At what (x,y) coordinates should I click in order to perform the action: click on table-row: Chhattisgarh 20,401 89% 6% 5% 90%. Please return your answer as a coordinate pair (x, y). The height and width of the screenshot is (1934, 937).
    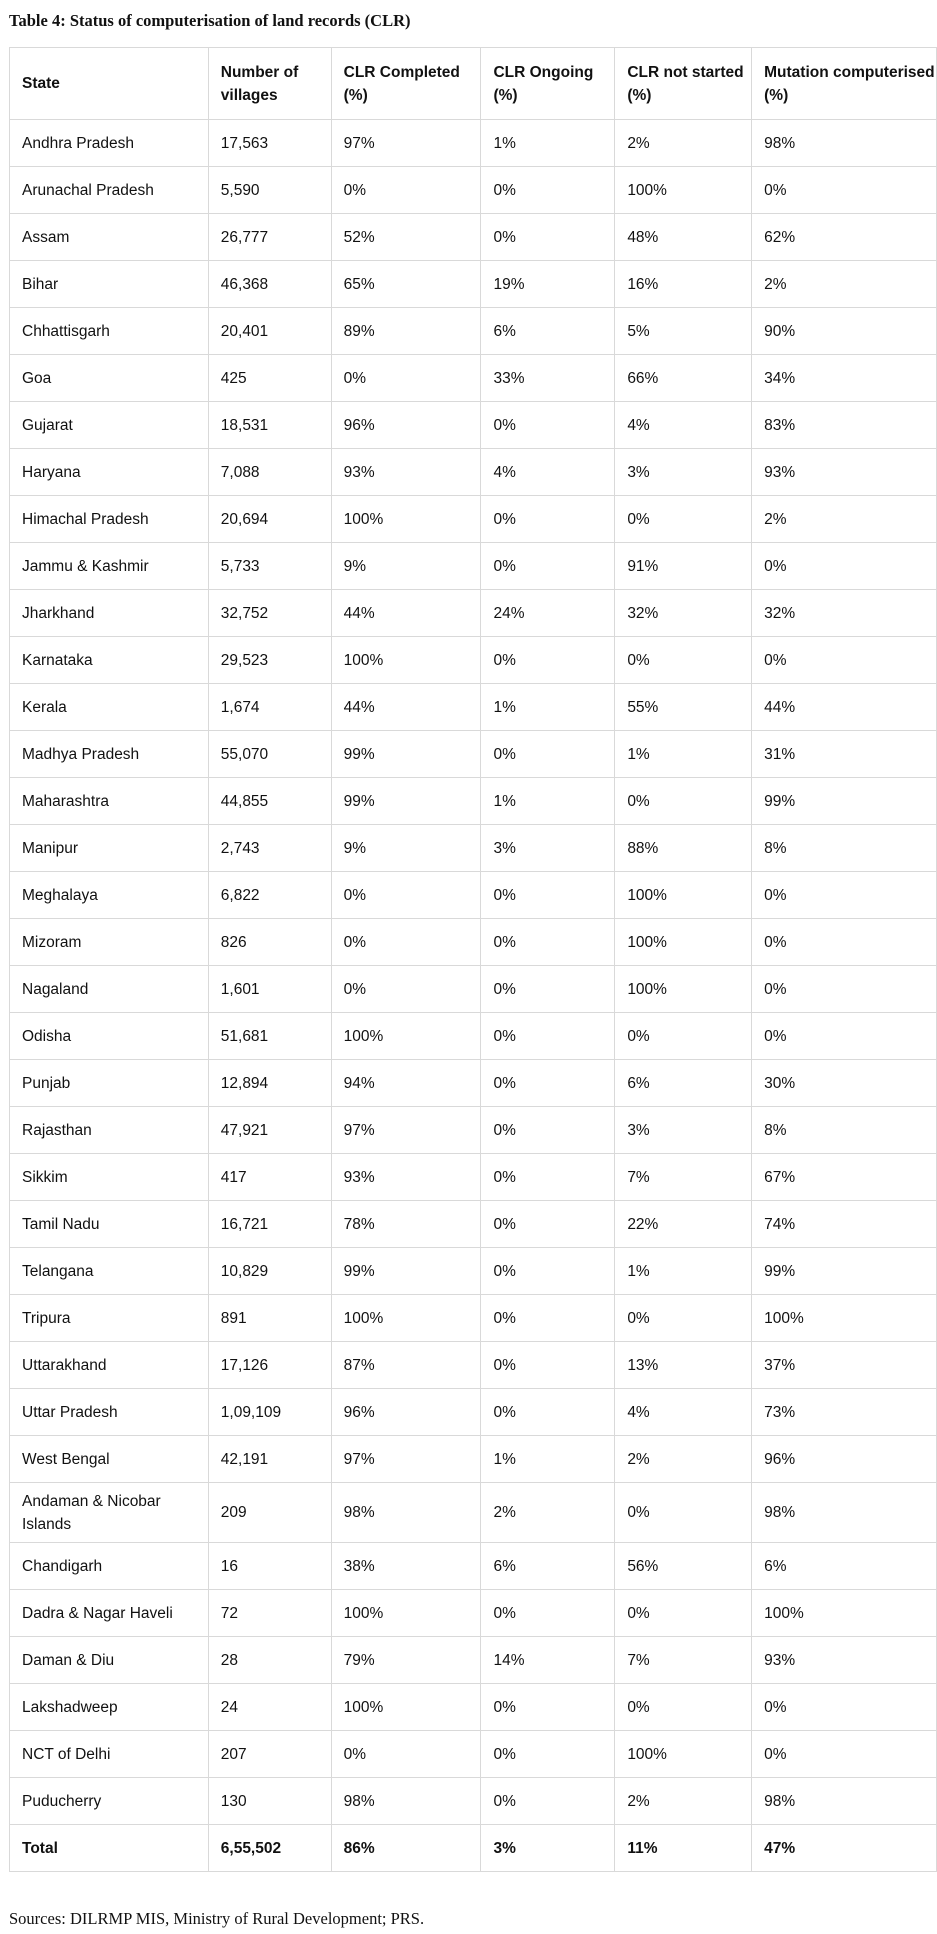
    Looking at the image, I should click on (473, 331).